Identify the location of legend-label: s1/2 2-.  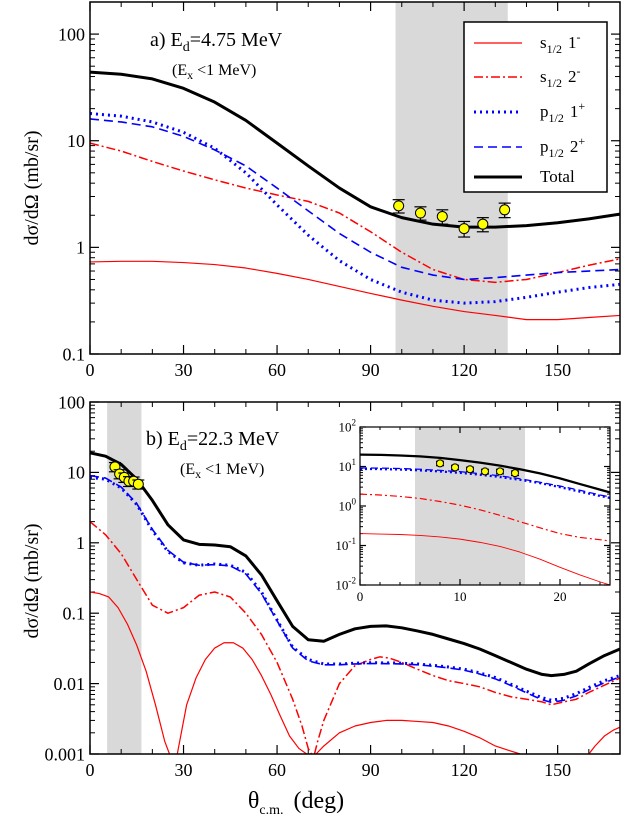
(560, 77).